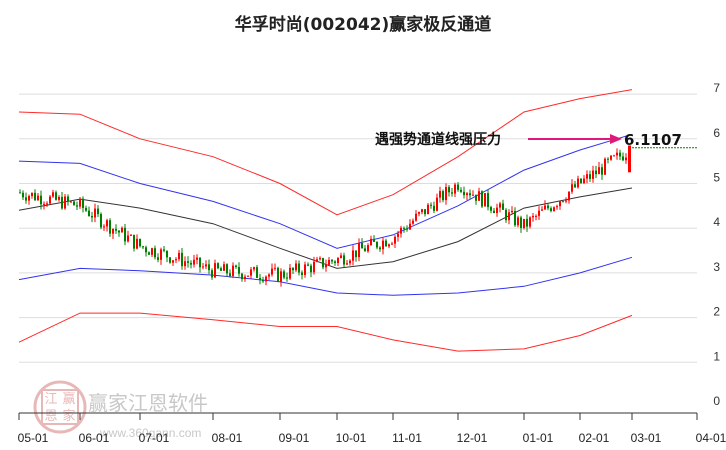 The width and height of the screenshot is (726, 450). What do you see at coordinates (716, 178) in the screenshot?
I see `y-tick-label: 5` at bounding box center [716, 178].